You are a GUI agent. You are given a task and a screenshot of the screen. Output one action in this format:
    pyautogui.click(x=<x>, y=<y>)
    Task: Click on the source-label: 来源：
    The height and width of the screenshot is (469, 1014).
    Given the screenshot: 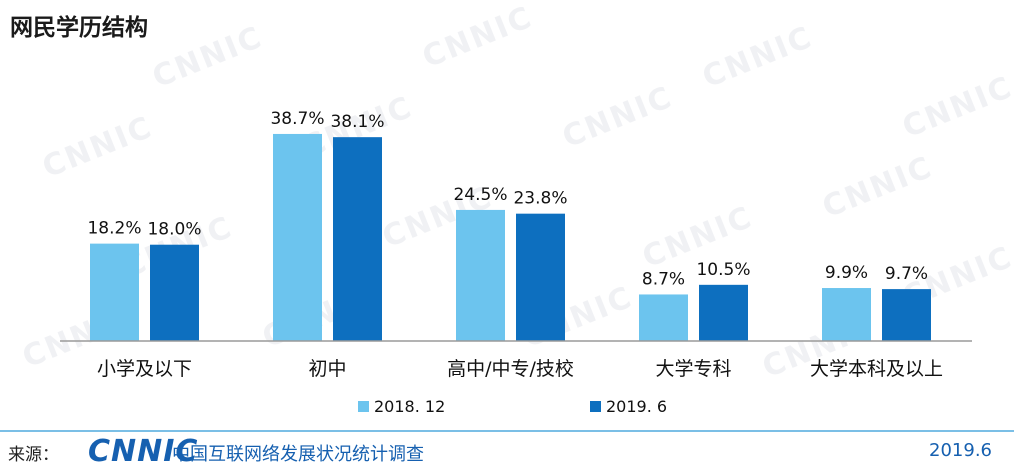 What is the action you would take?
    pyautogui.click(x=33, y=455)
    